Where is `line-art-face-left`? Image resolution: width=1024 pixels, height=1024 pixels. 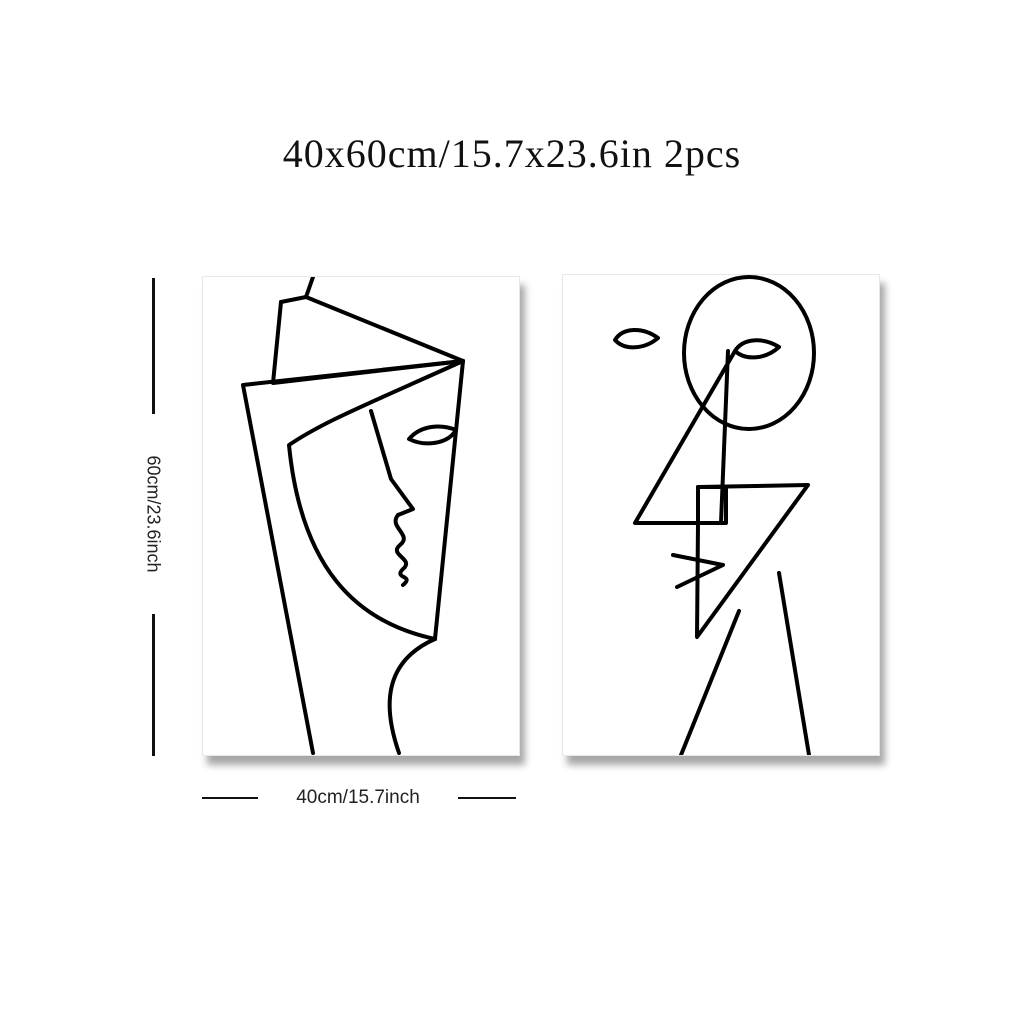
line-art-face-left is located at coordinates (353, 516).